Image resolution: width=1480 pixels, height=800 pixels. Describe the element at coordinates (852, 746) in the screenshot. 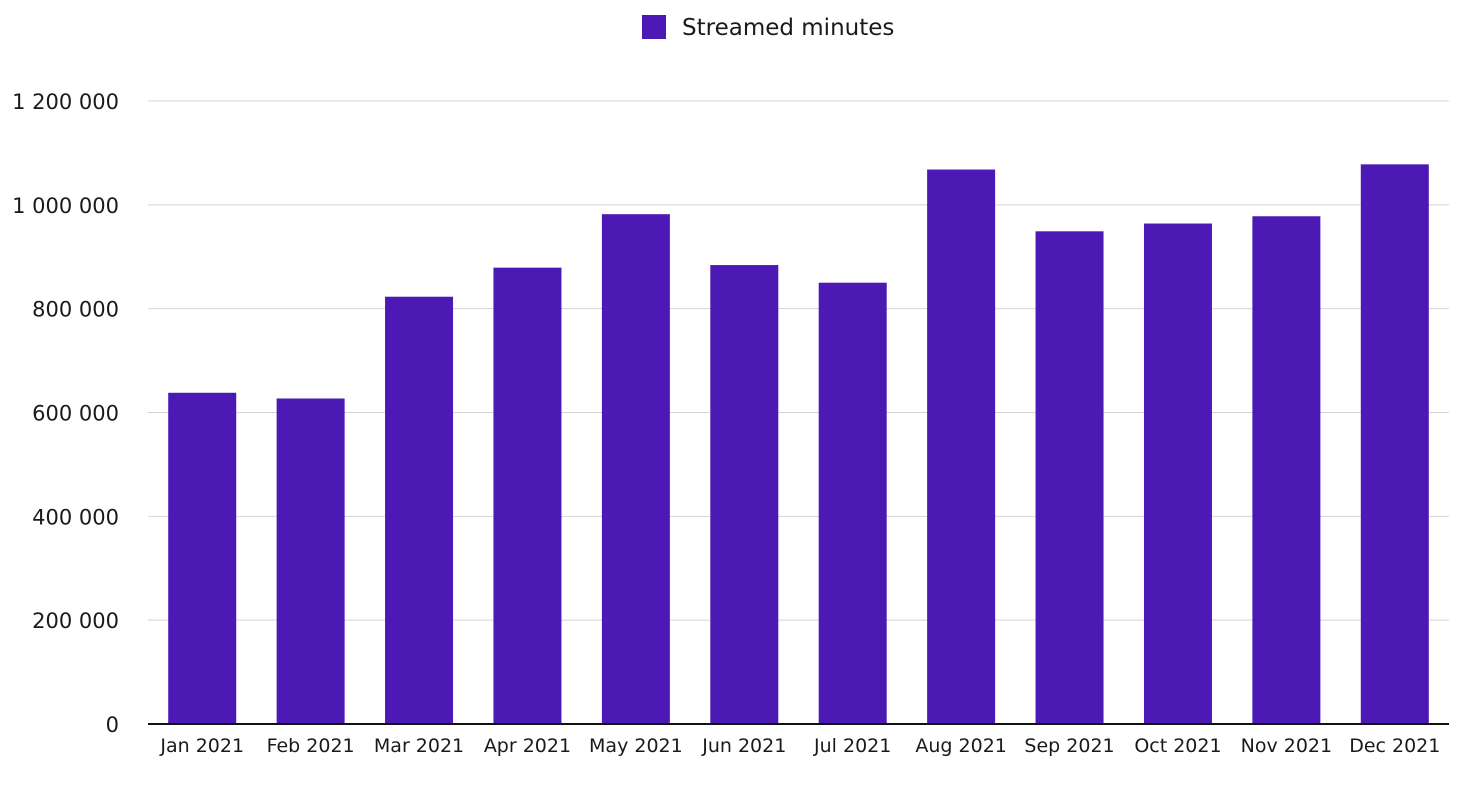

I see `x-tick-label: Jul 2021` at that location.